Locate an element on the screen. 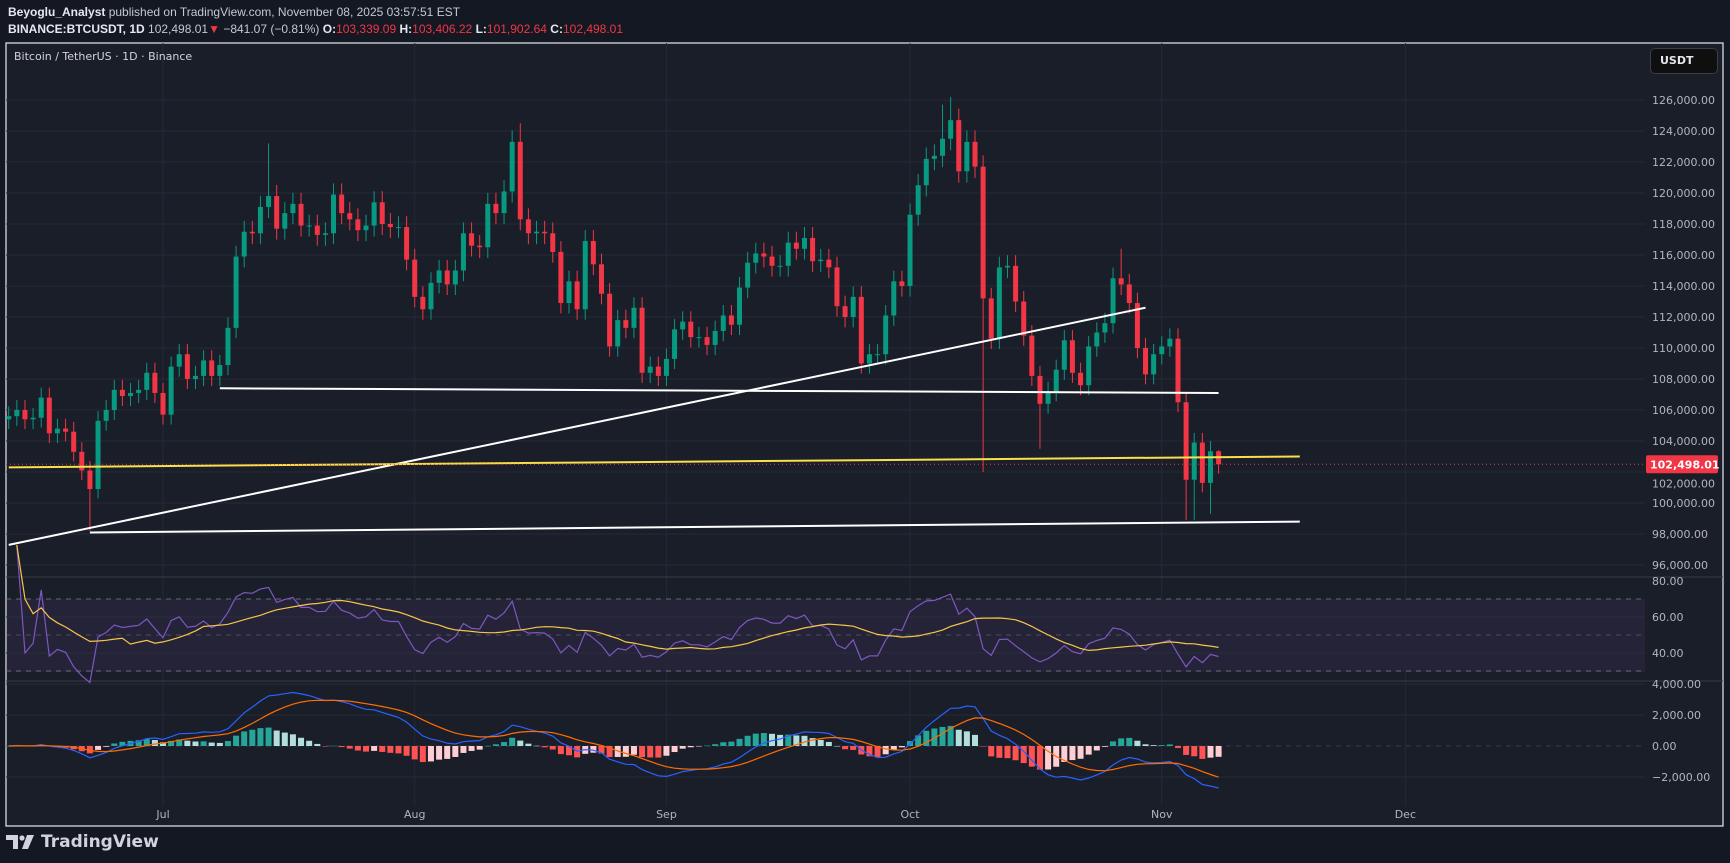  tradingview-logo: TradingView is located at coordinates (82, 842).